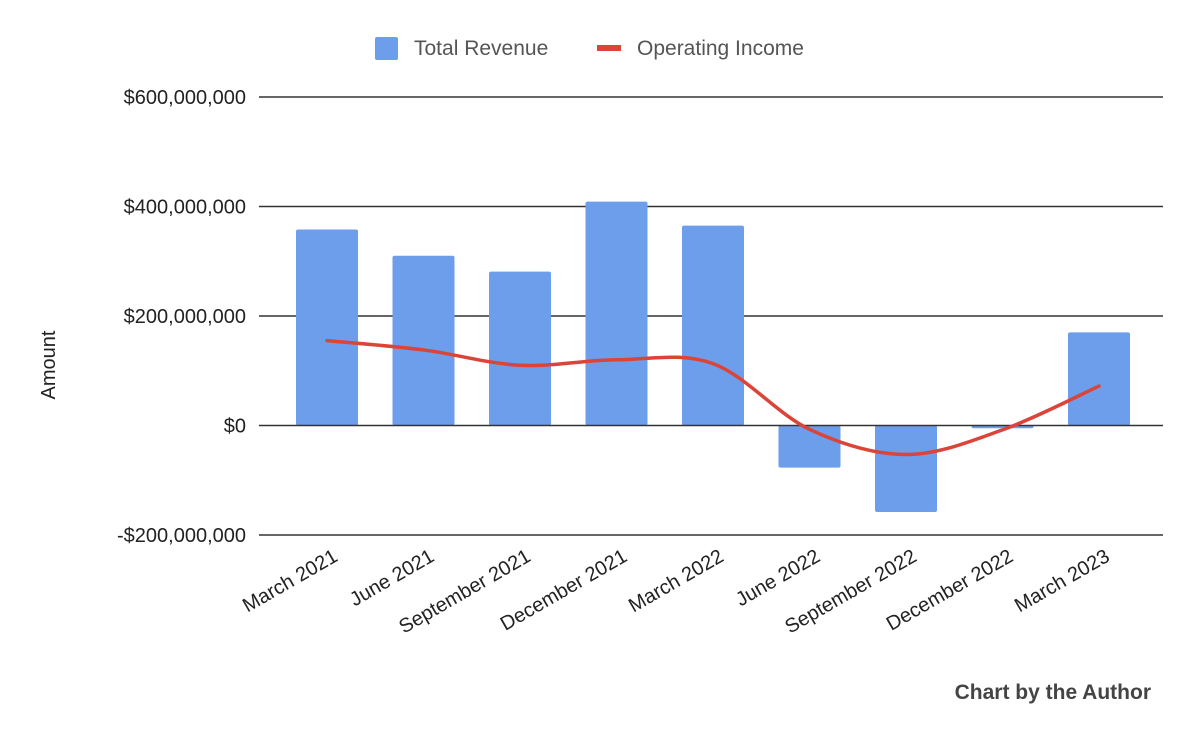  I want to click on legend: Total Revenue Operating Income, so click(589, 48).